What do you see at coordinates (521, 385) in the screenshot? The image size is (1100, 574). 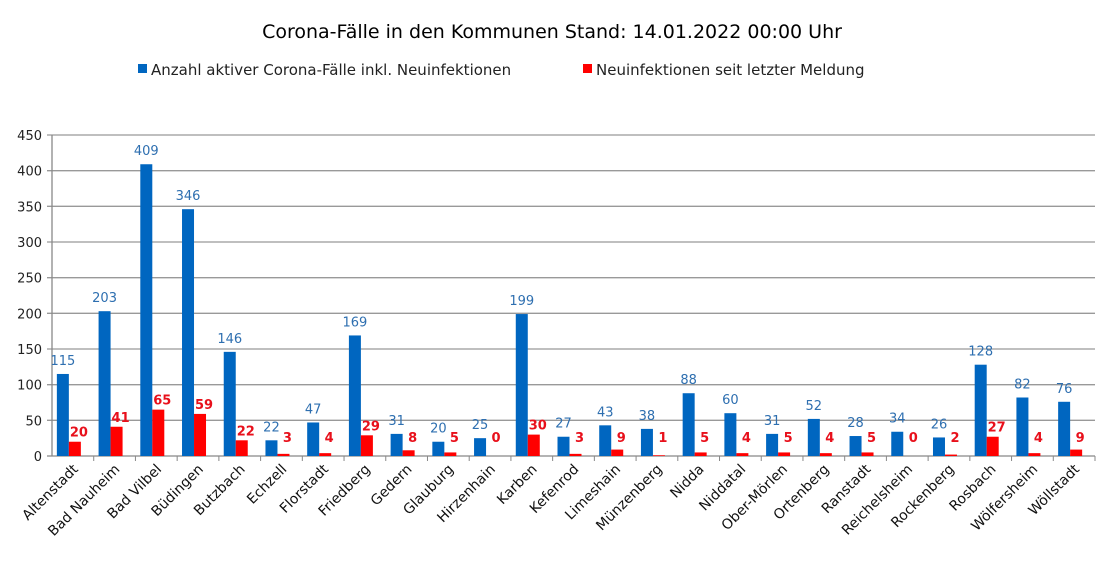 I see `bar-active-Karben` at bounding box center [521, 385].